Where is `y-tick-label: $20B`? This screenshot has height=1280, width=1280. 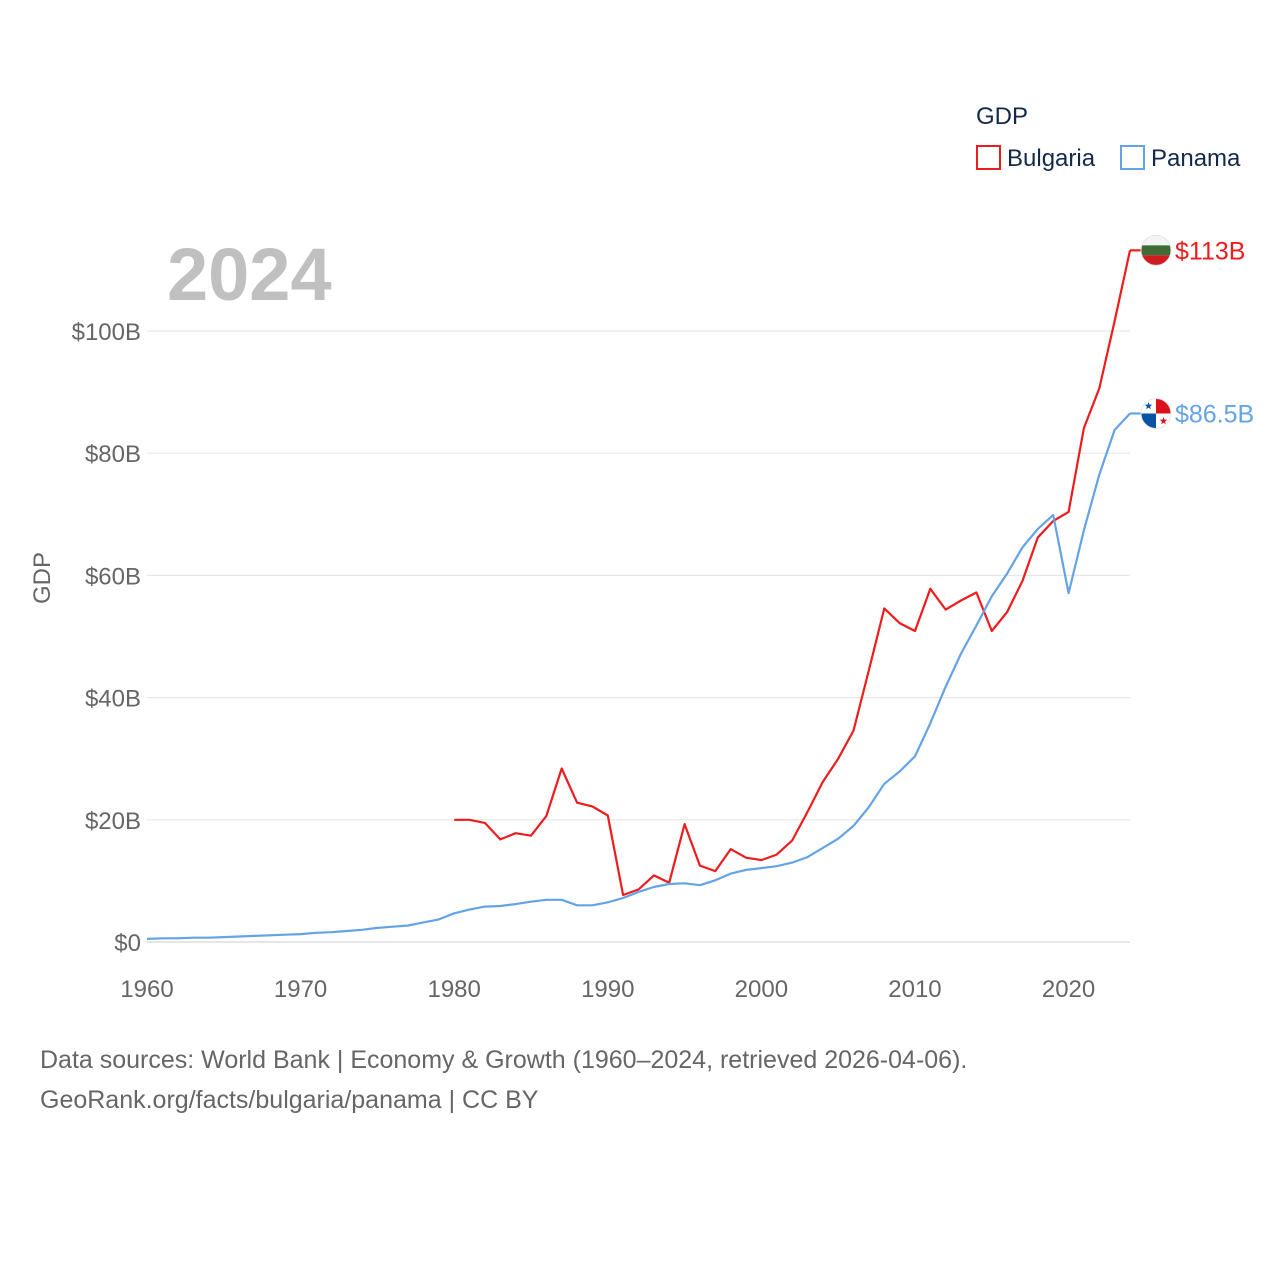
y-tick-label: $20B is located at coordinates (113, 821).